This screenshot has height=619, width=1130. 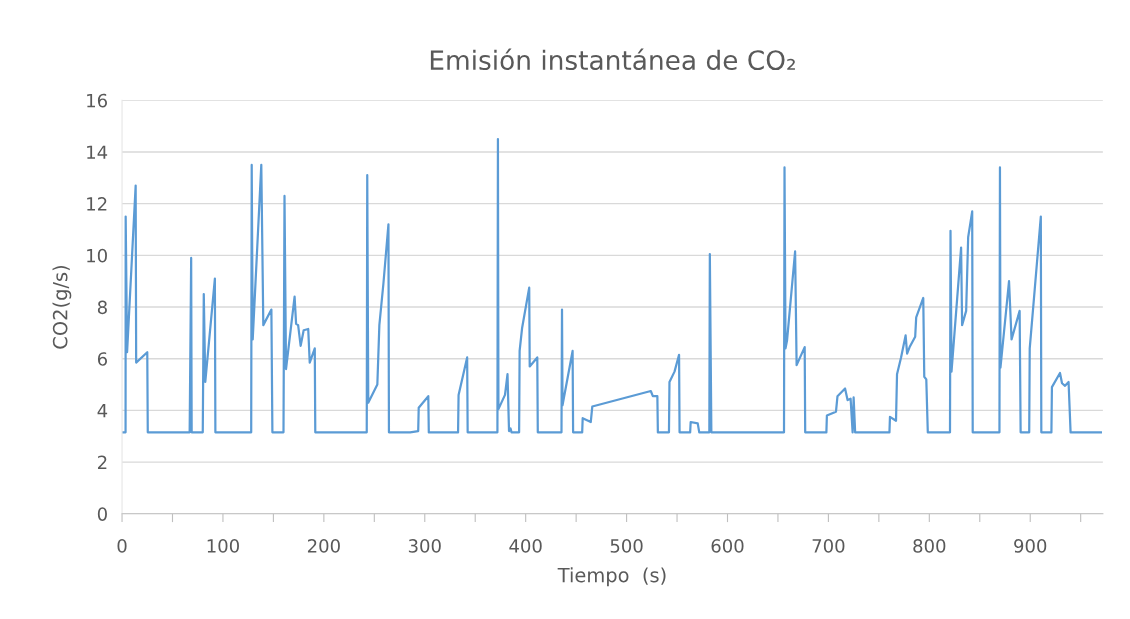 What do you see at coordinates (97, 152) in the screenshot?
I see `y-tick-label: 14` at bounding box center [97, 152].